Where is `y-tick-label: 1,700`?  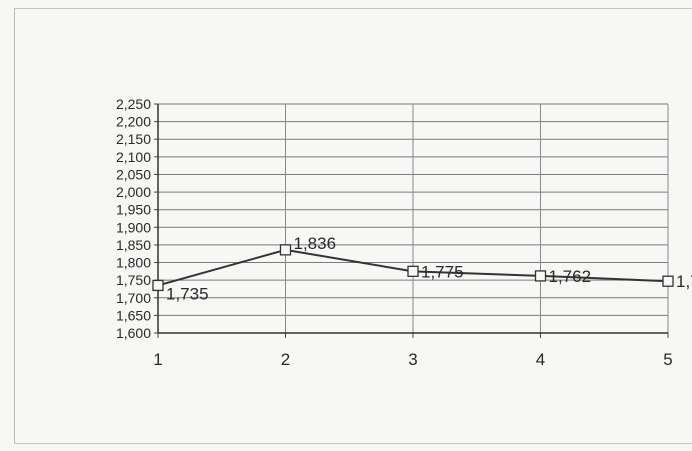
y-tick-label: 1,700 is located at coordinates (133, 298).